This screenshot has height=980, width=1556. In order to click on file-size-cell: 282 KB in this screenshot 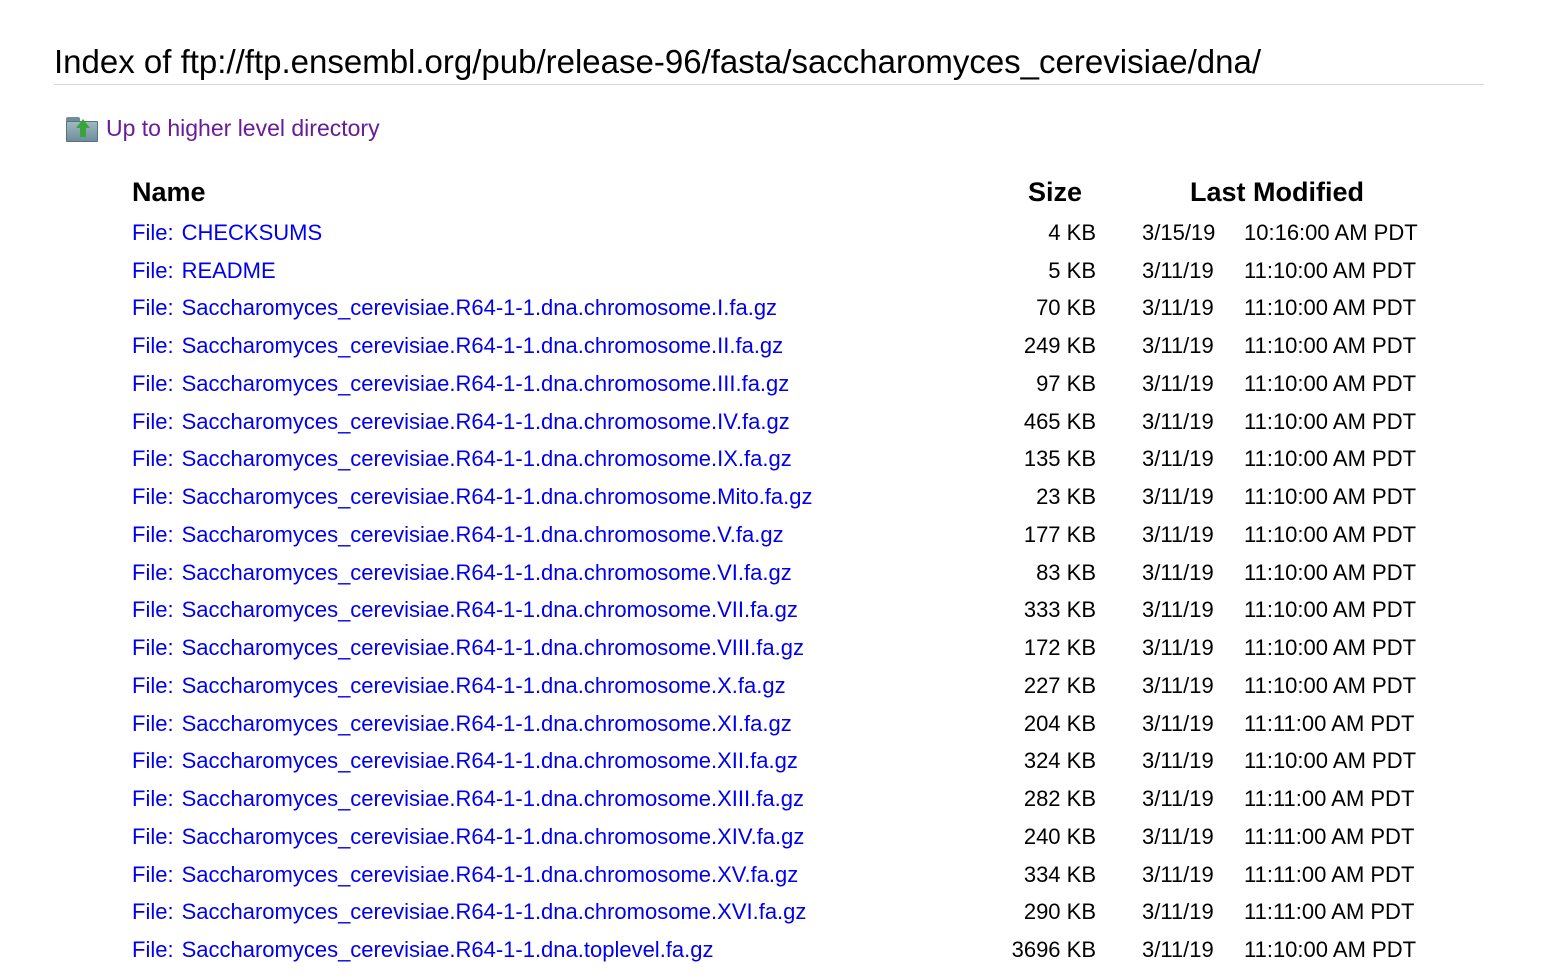, I will do `click(1059, 799)`.